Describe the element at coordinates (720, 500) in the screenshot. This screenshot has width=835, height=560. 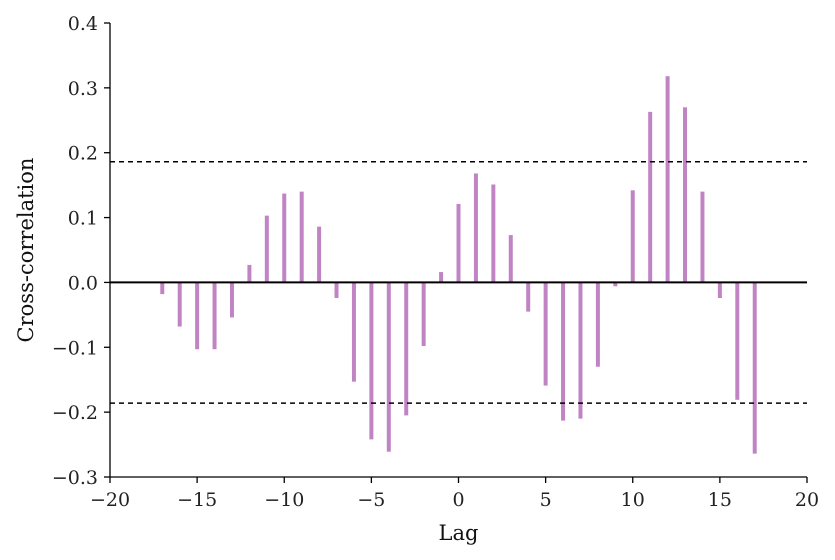
I see `x-tick-label: 15` at that location.